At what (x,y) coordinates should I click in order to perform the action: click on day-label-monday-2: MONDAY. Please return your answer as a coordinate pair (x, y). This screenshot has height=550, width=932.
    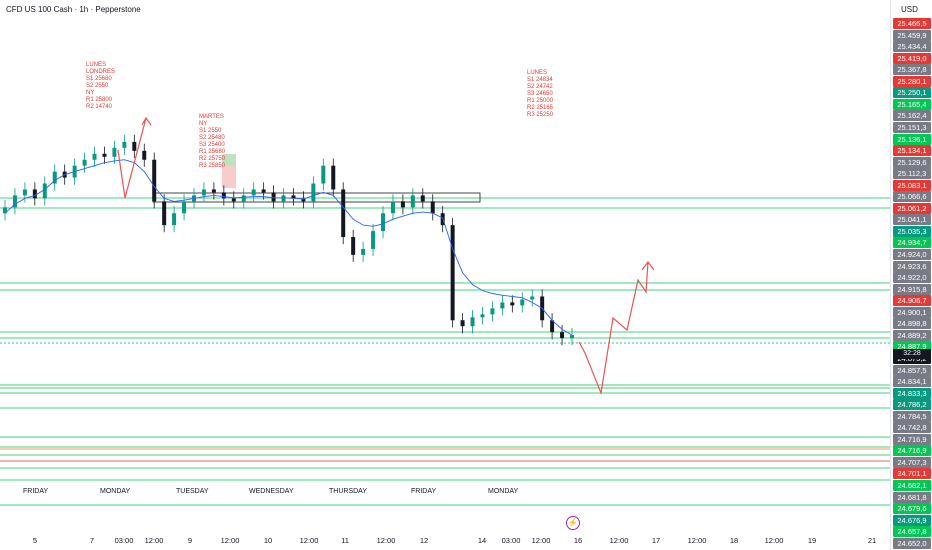
    Looking at the image, I should click on (503, 491).